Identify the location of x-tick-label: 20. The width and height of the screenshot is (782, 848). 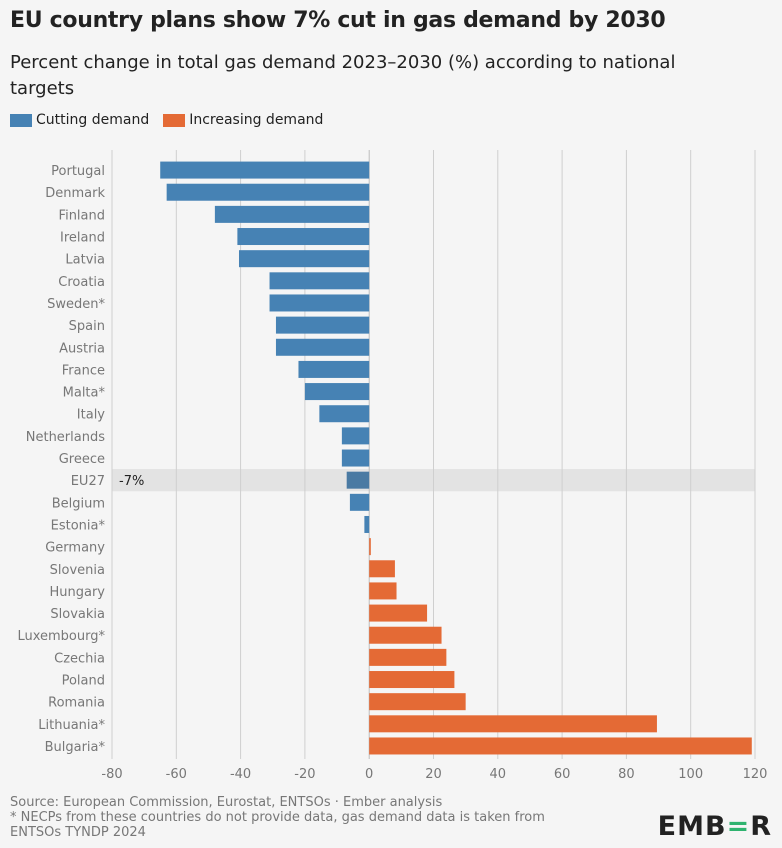
(433, 774).